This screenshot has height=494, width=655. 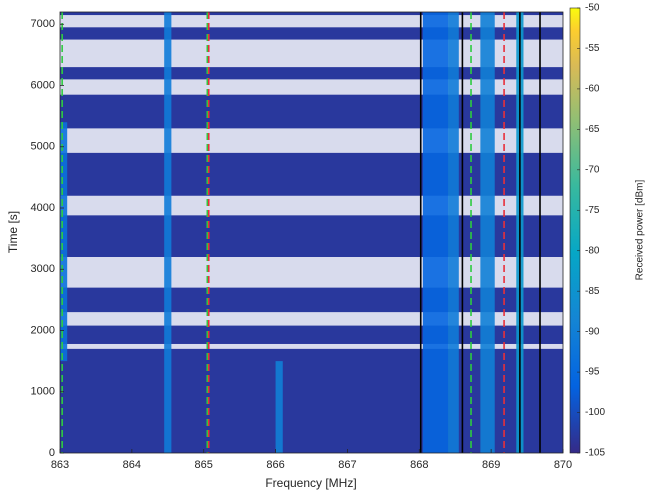 I want to click on x-tick-label: 867, so click(x=347, y=465).